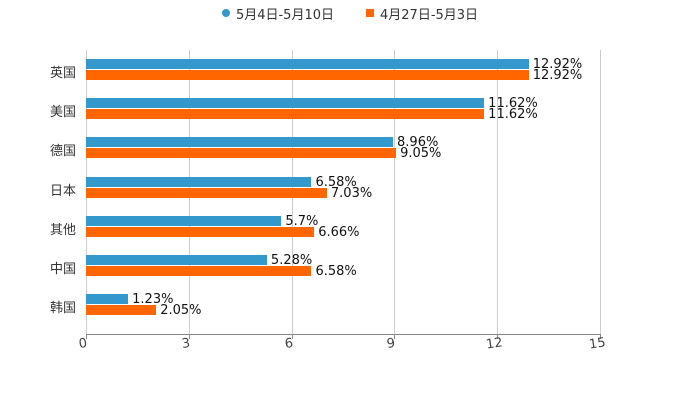  Describe the element at coordinates (339, 232) in the screenshot. I see `value-label: 6.66%` at that location.